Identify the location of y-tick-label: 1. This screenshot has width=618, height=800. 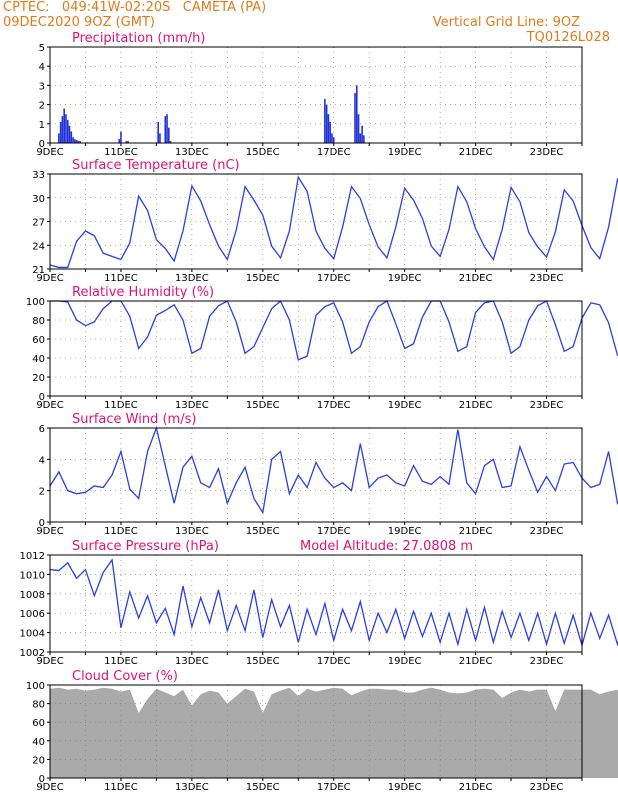
(42, 125).